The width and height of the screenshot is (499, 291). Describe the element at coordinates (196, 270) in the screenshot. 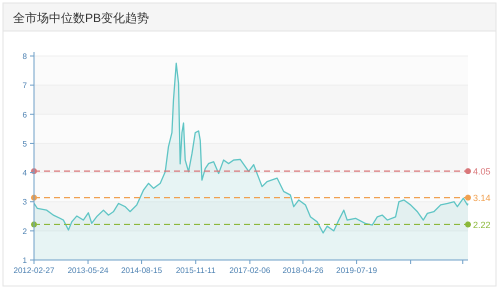

I see `x-tick-label: 2015-11-11` at that location.